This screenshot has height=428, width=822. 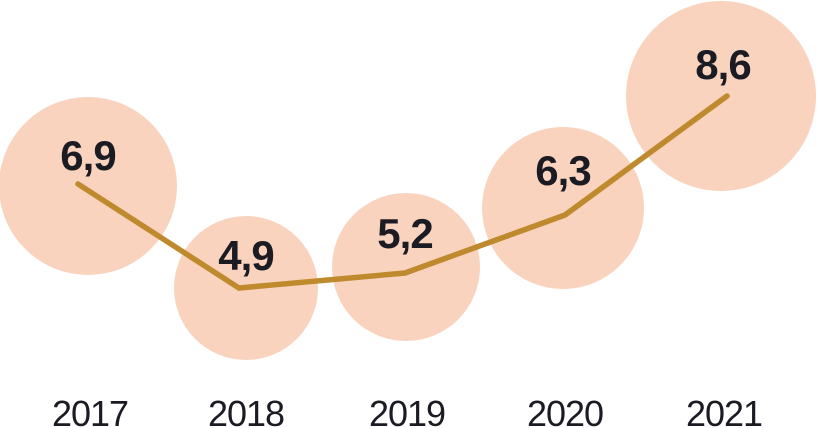 I want to click on value-label-2017: 6,9, so click(x=87, y=155).